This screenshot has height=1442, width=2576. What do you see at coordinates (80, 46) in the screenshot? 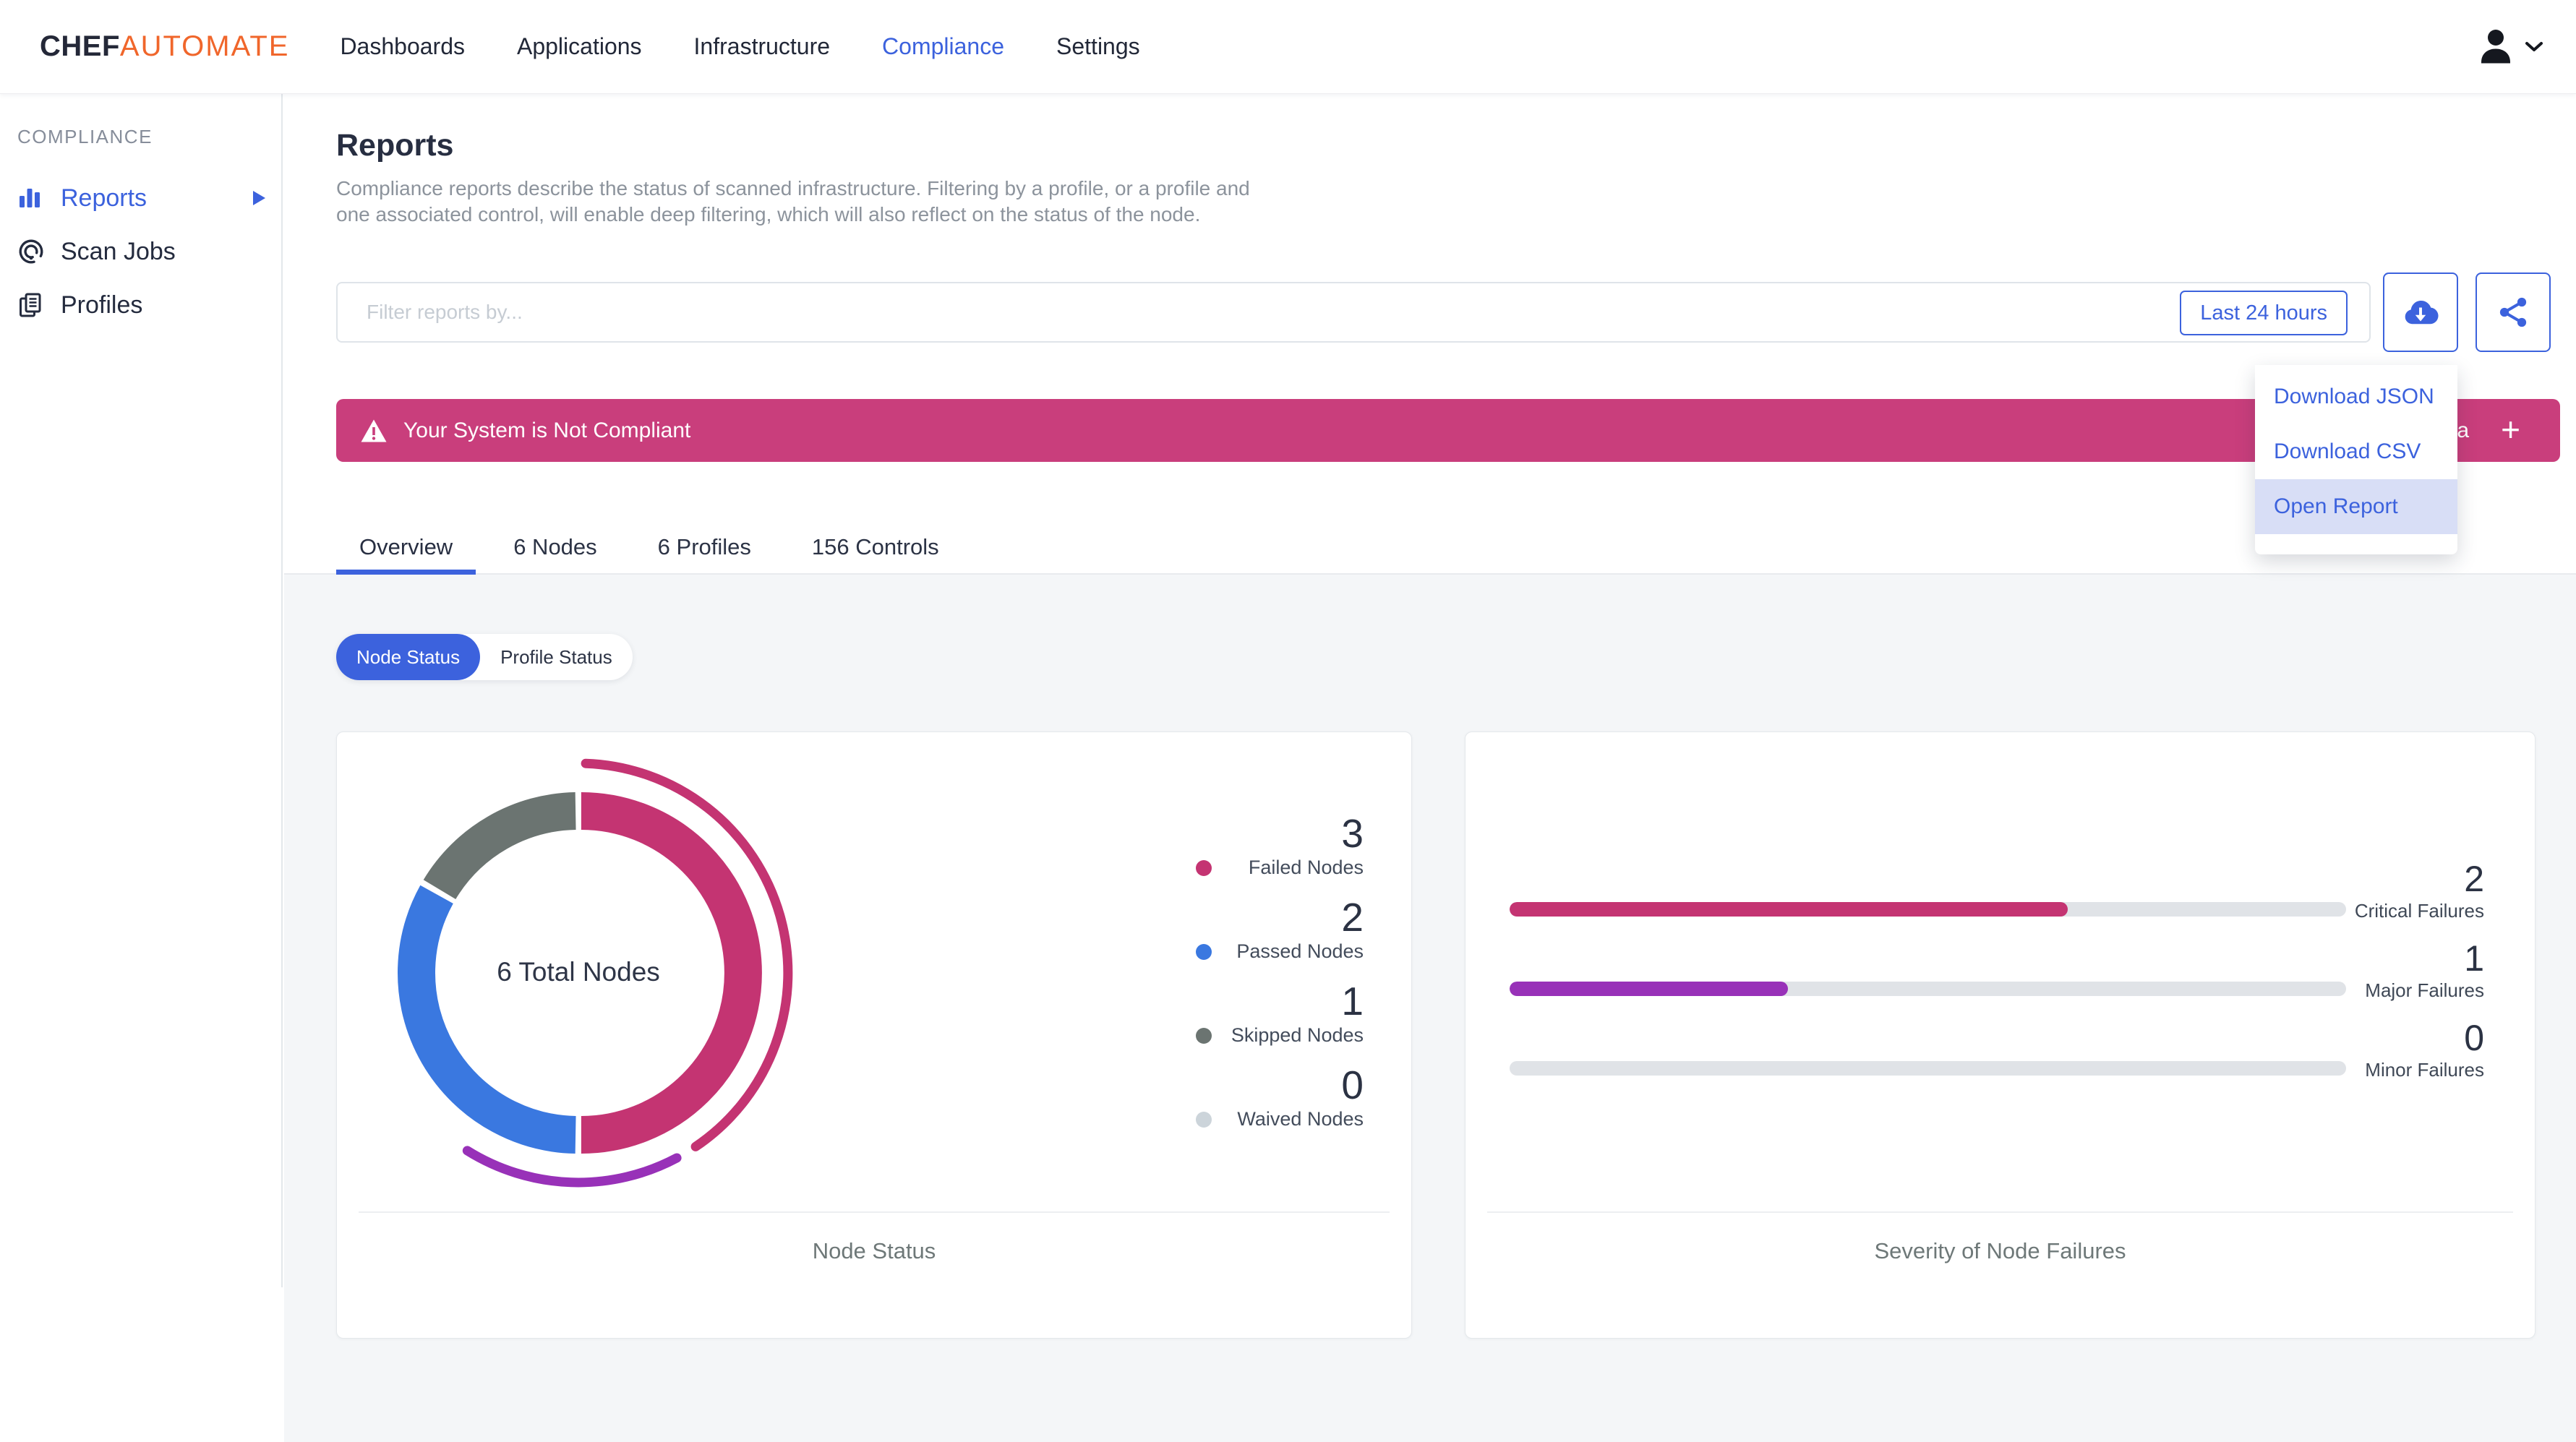
I see `logo-chef: CHEF` at bounding box center [80, 46].